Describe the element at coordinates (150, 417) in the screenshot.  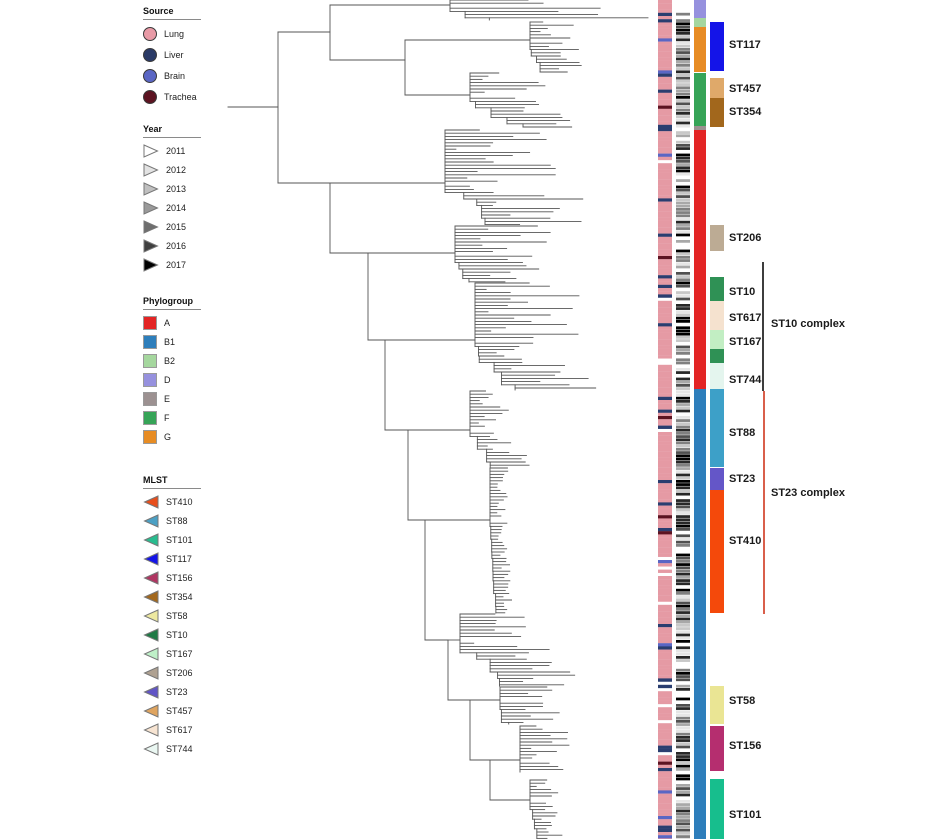
I see `phylogroup-f-square-swatch` at that location.